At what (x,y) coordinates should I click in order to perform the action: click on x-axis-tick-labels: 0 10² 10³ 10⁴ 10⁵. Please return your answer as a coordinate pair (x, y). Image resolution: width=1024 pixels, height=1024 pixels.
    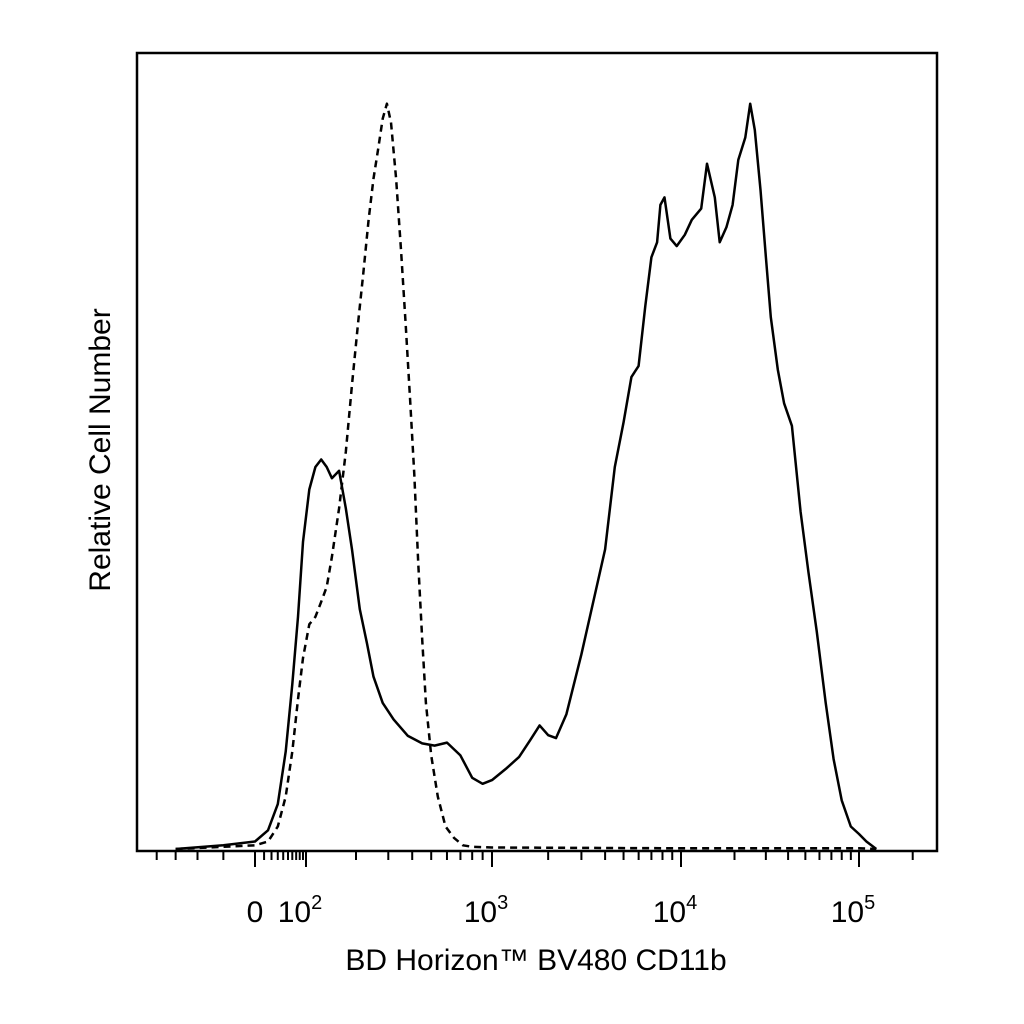
    Looking at the image, I should click on (561, 910).